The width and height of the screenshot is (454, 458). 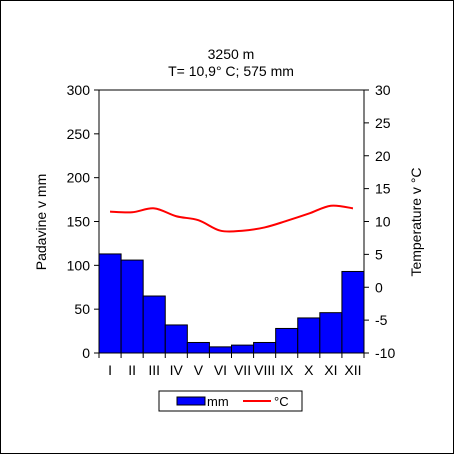 What do you see at coordinates (309, 335) in the screenshot?
I see `bar-X` at bounding box center [309, 335].